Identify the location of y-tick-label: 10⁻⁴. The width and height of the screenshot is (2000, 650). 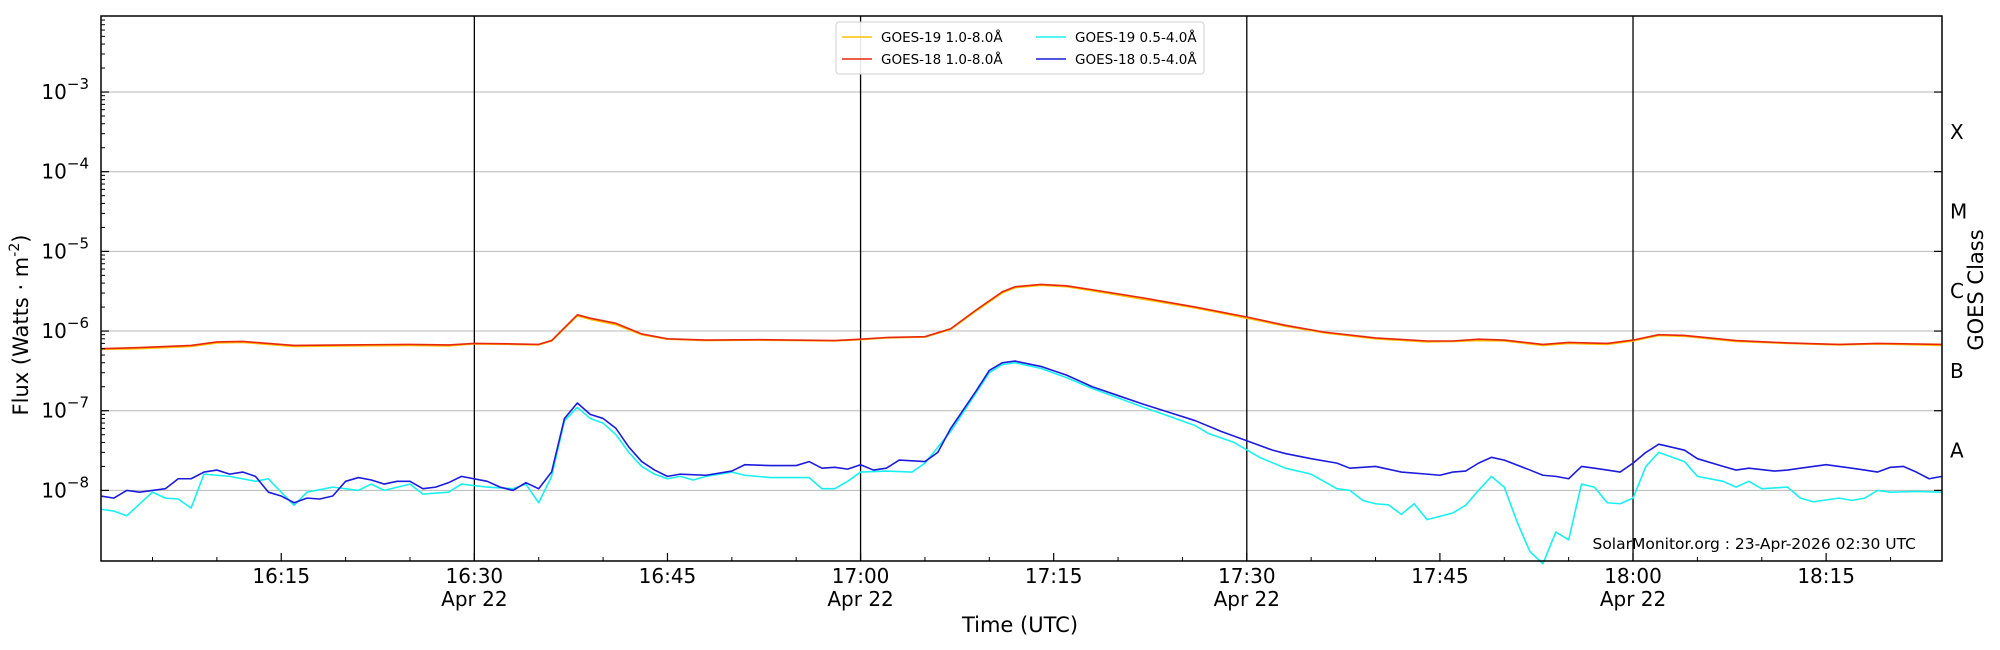
(65, 169).